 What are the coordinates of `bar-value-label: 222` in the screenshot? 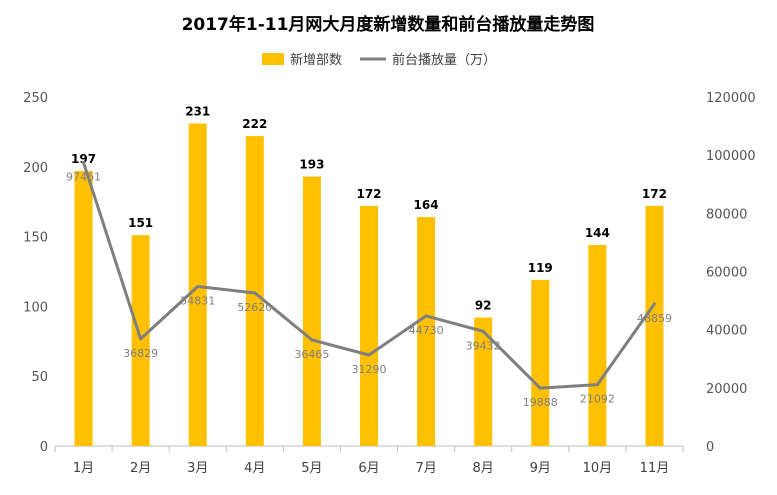 It's located at (254, 124).